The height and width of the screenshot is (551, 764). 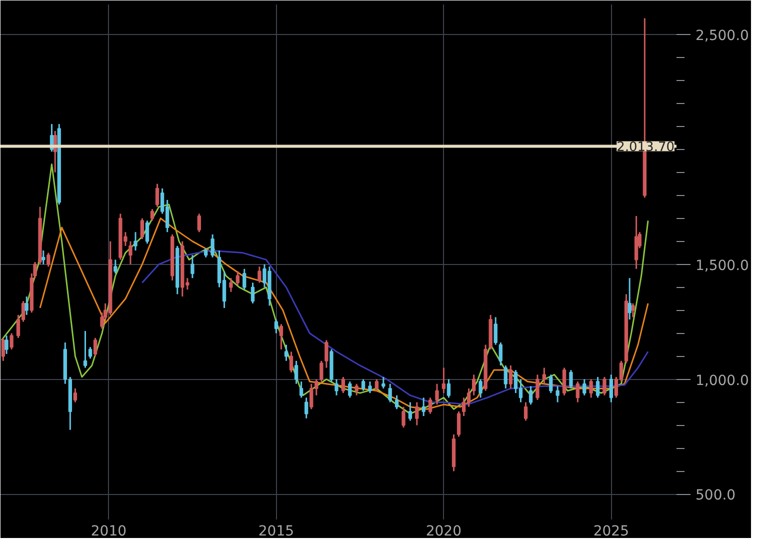 I want to click on y-tick-label: 1,000.0, so click(x=722, y=380).